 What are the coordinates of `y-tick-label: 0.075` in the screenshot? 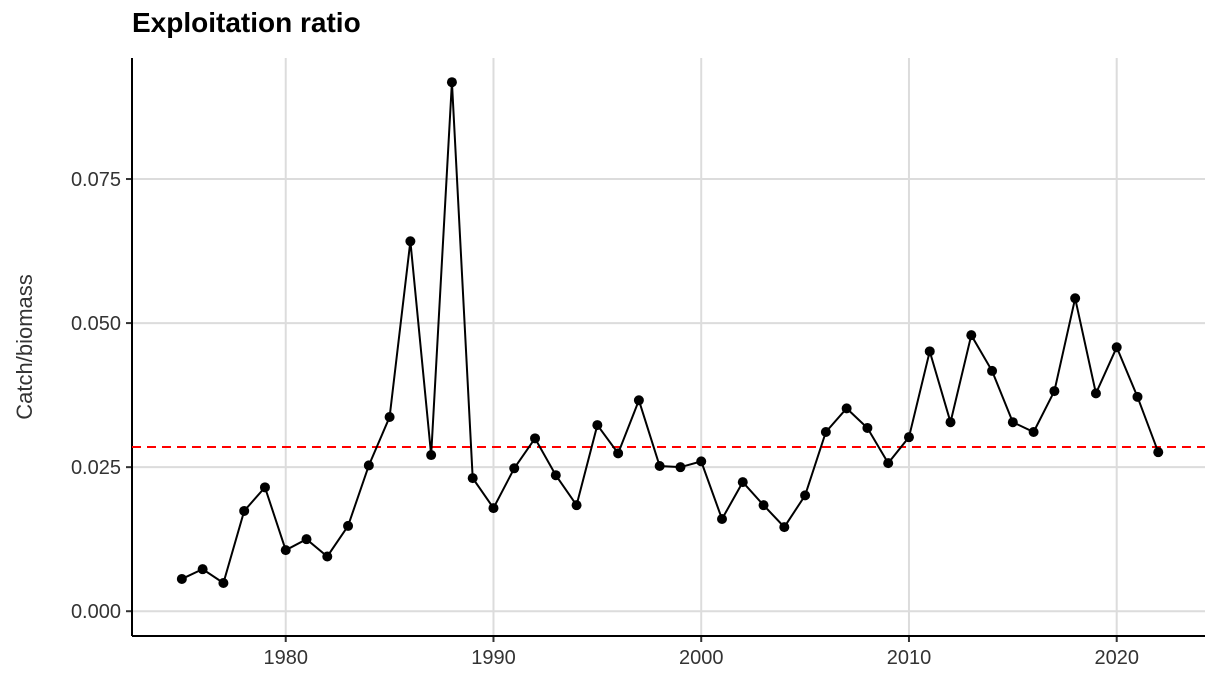 It's located at (96, 180).